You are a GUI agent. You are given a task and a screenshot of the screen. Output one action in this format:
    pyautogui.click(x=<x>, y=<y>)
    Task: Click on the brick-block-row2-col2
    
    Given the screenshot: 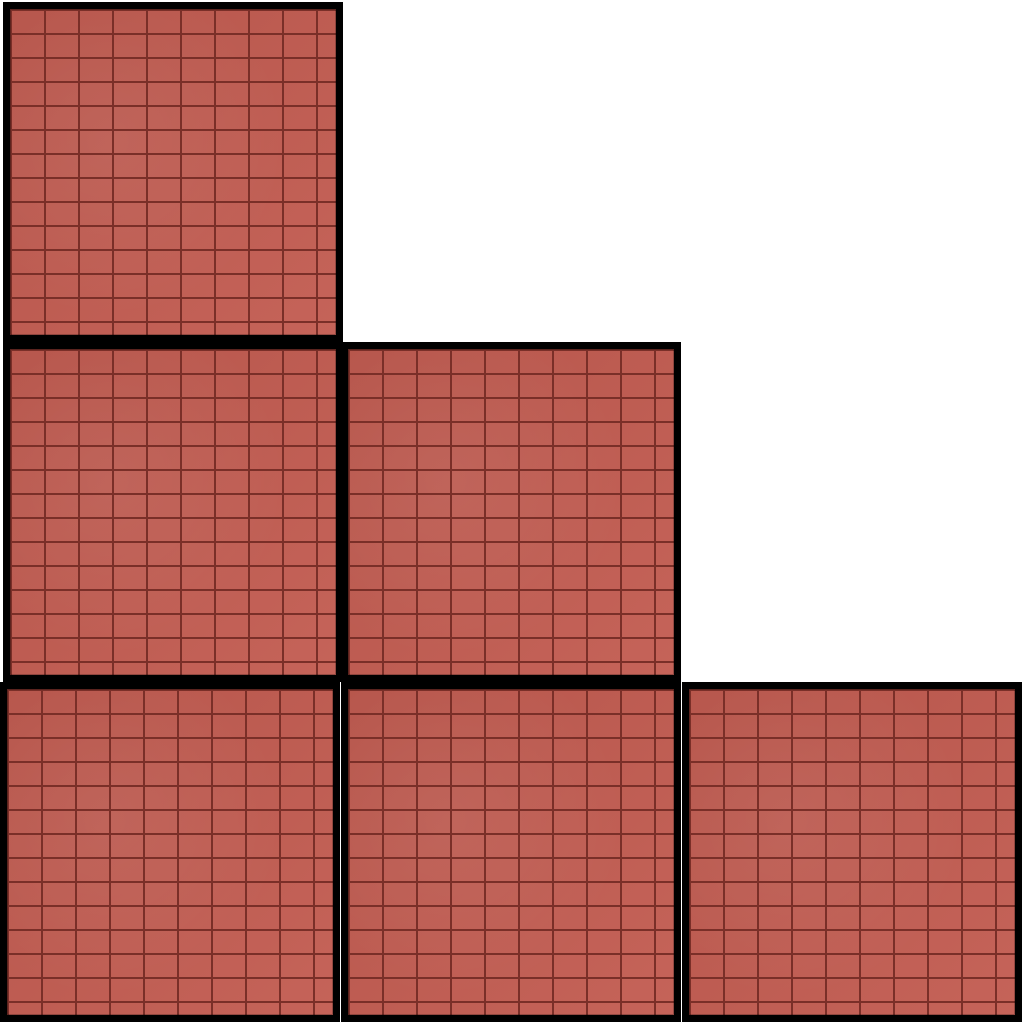 What is the action you would take?
    pyautogui.click(x=511, y=512)
    